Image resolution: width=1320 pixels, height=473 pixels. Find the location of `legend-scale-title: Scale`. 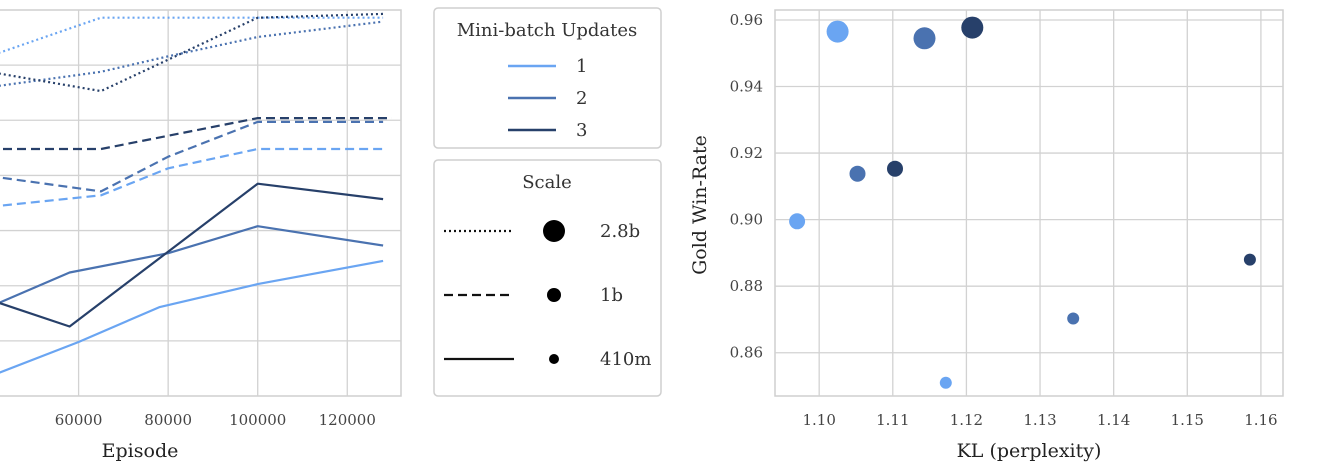

legend-scale-title: Scale is located at coordinates (547, 182).